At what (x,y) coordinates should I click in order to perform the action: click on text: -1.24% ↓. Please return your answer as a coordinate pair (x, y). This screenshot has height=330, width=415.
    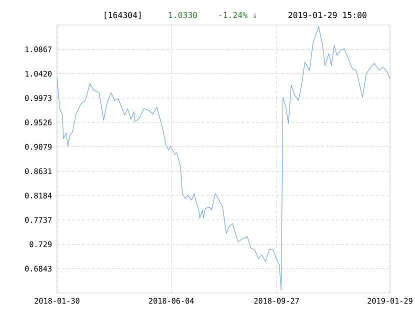
    Looking at the image, I should click on (237, 15).